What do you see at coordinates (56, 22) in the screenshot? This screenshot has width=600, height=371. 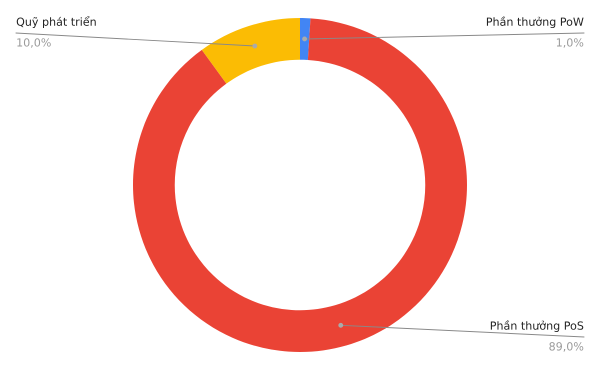 I see `slice-label: Quỹ phát triển` at bounding box center [56, 22].